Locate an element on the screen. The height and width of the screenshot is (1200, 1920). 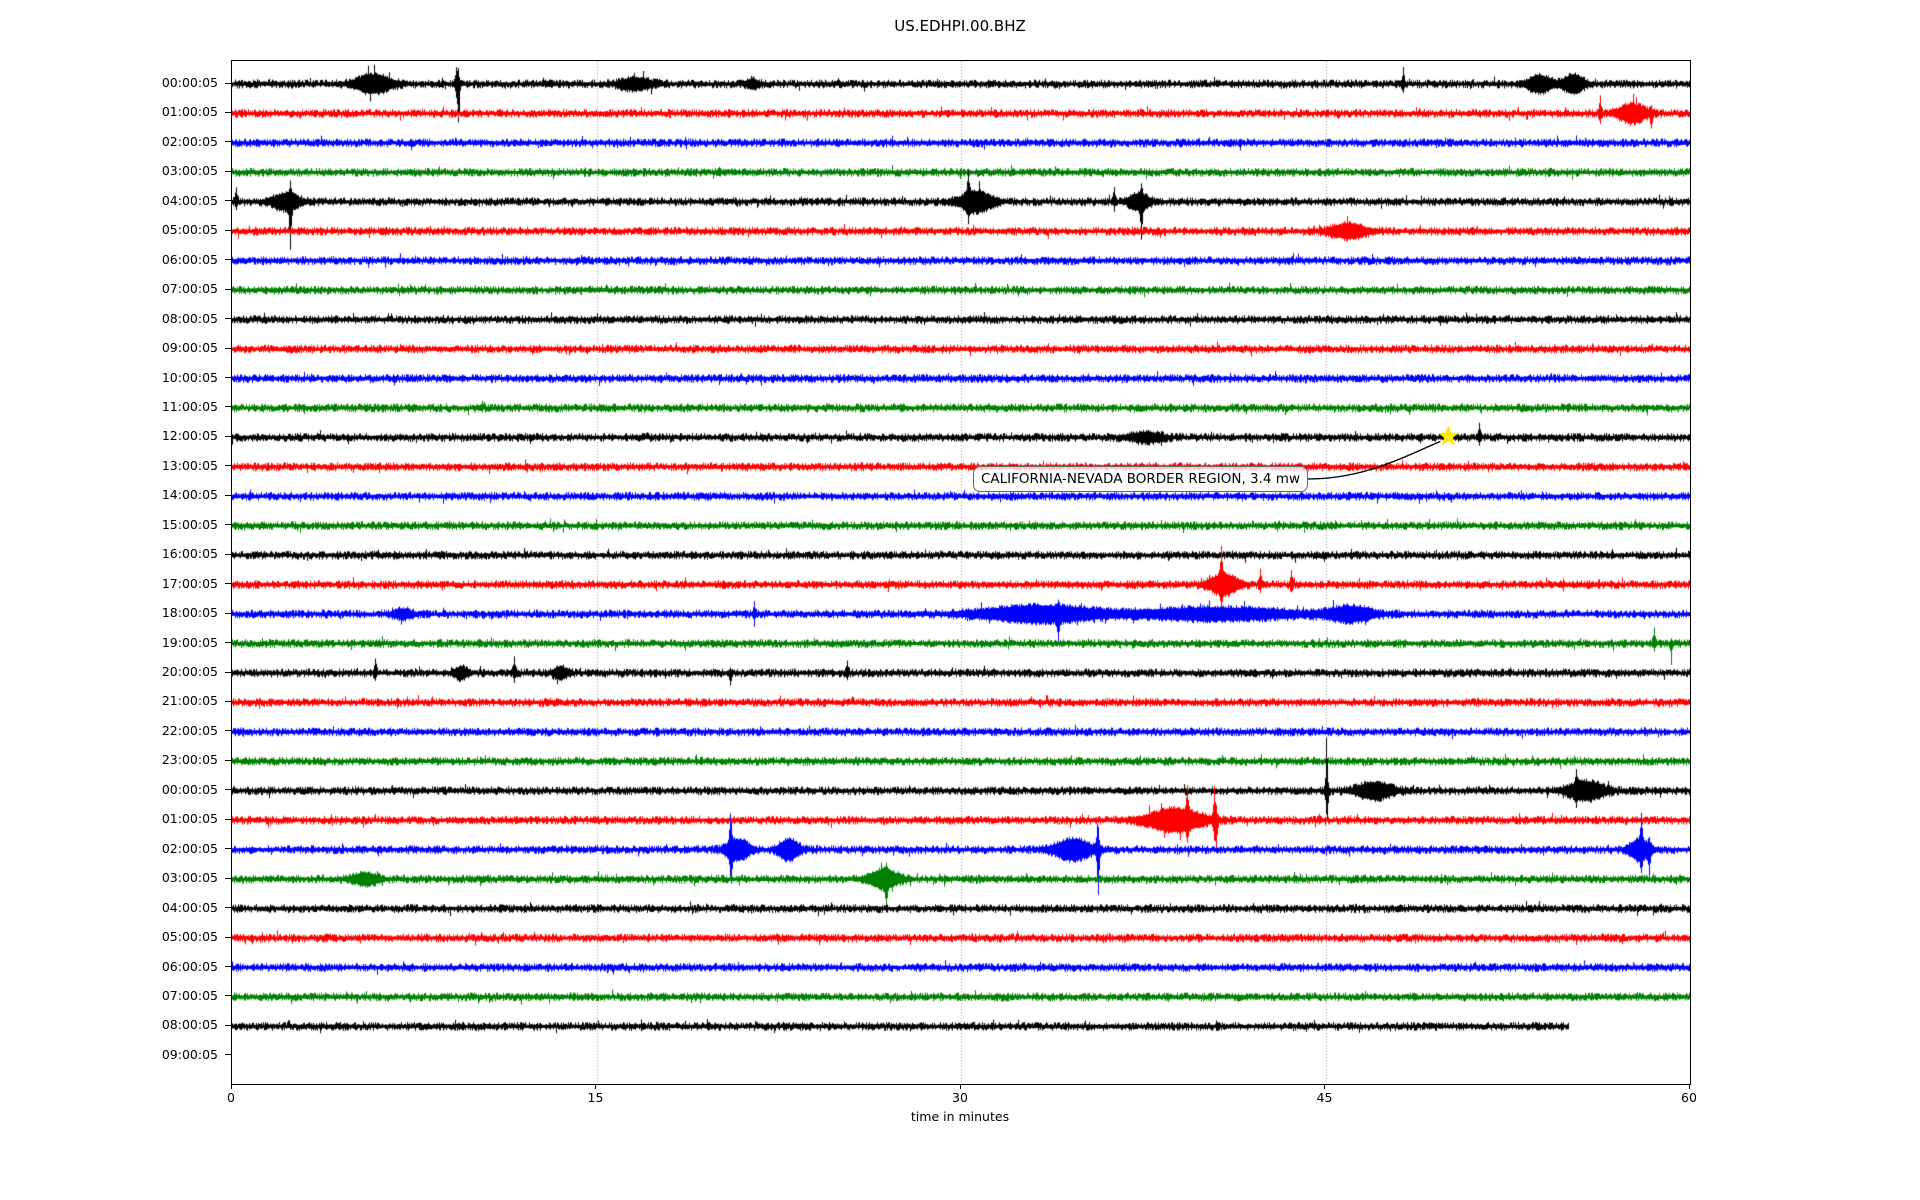
x-tick-label: 30 is located at coordinates (960, 1097).